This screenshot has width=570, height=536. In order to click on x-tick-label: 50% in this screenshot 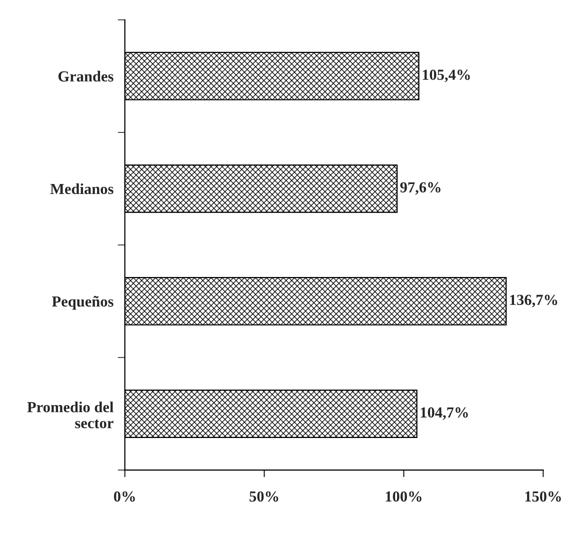, I will do `click(264, 496)`.